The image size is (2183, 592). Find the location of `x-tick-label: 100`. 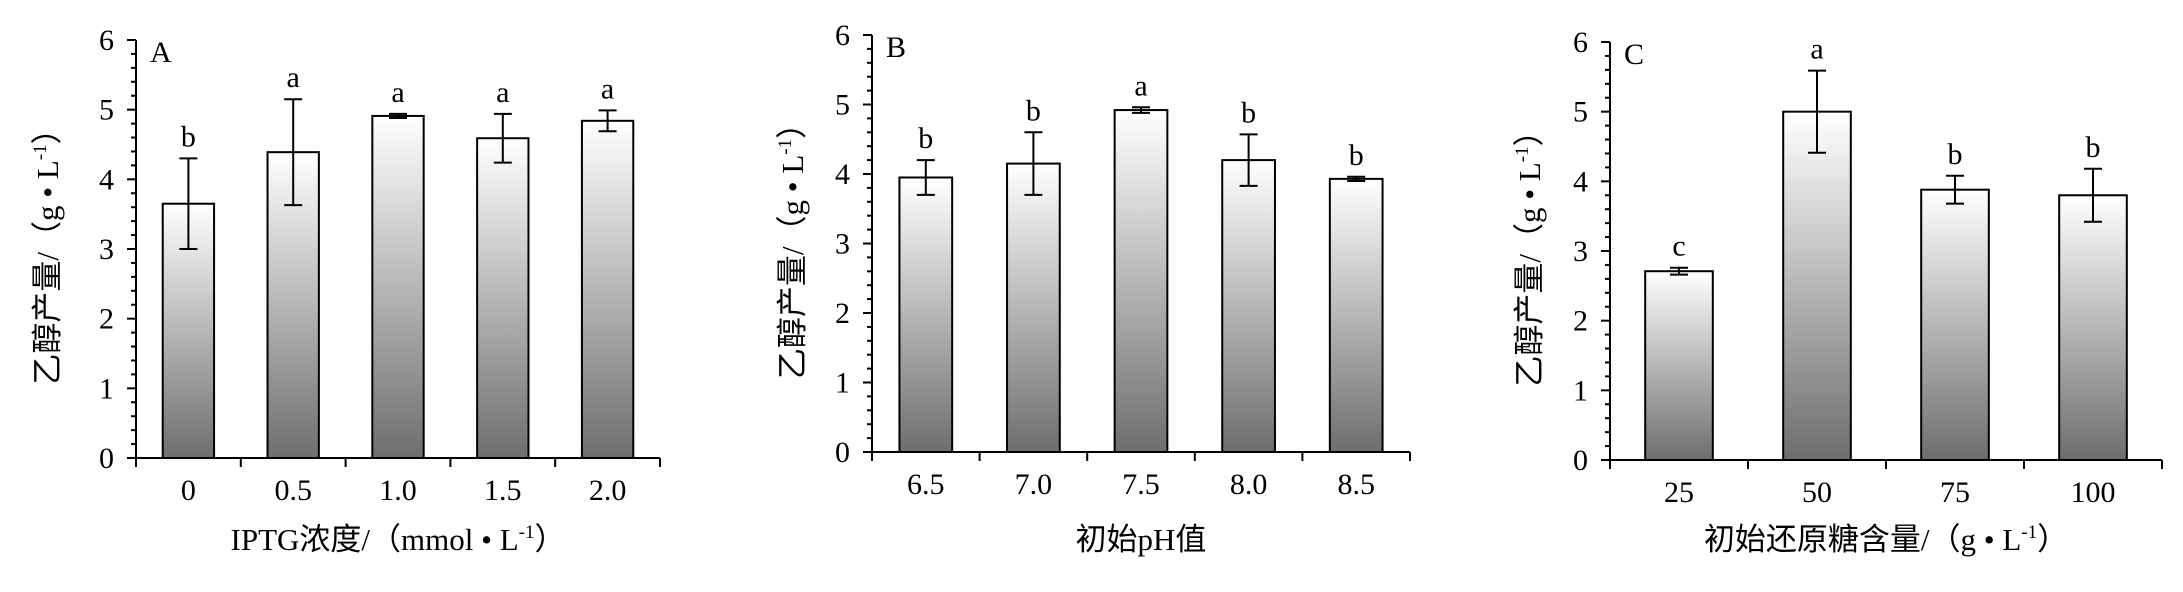

x-tick-label: 100 is located at coordinates (2093, 492).